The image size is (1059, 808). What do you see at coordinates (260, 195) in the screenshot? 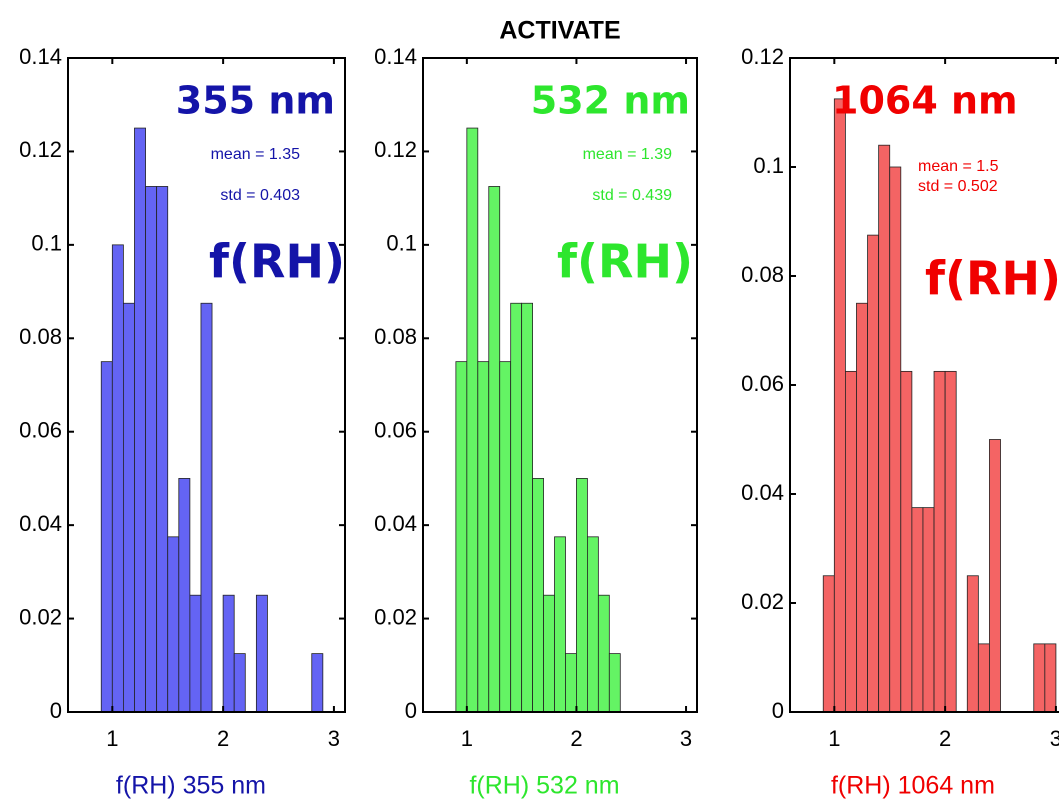
I see `std-label: std = 0.403` at bounding box center [260, 195].